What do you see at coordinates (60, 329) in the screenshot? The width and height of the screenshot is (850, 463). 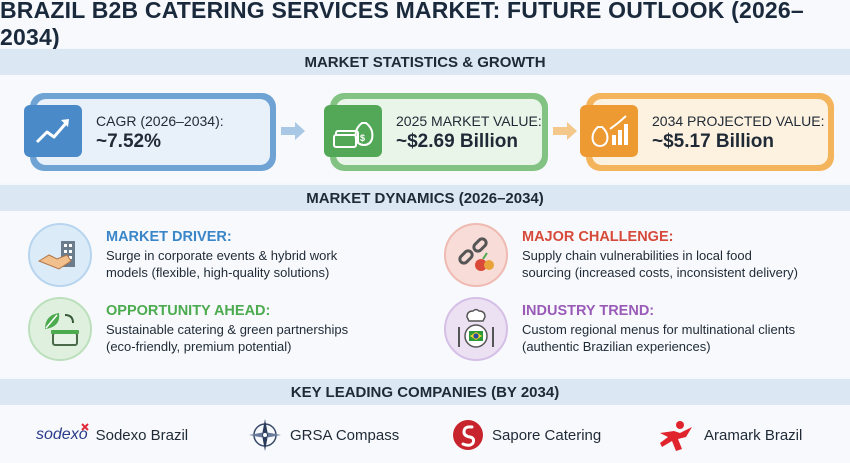 I see `leaf-container-icon` at bounding box center [60, 329].